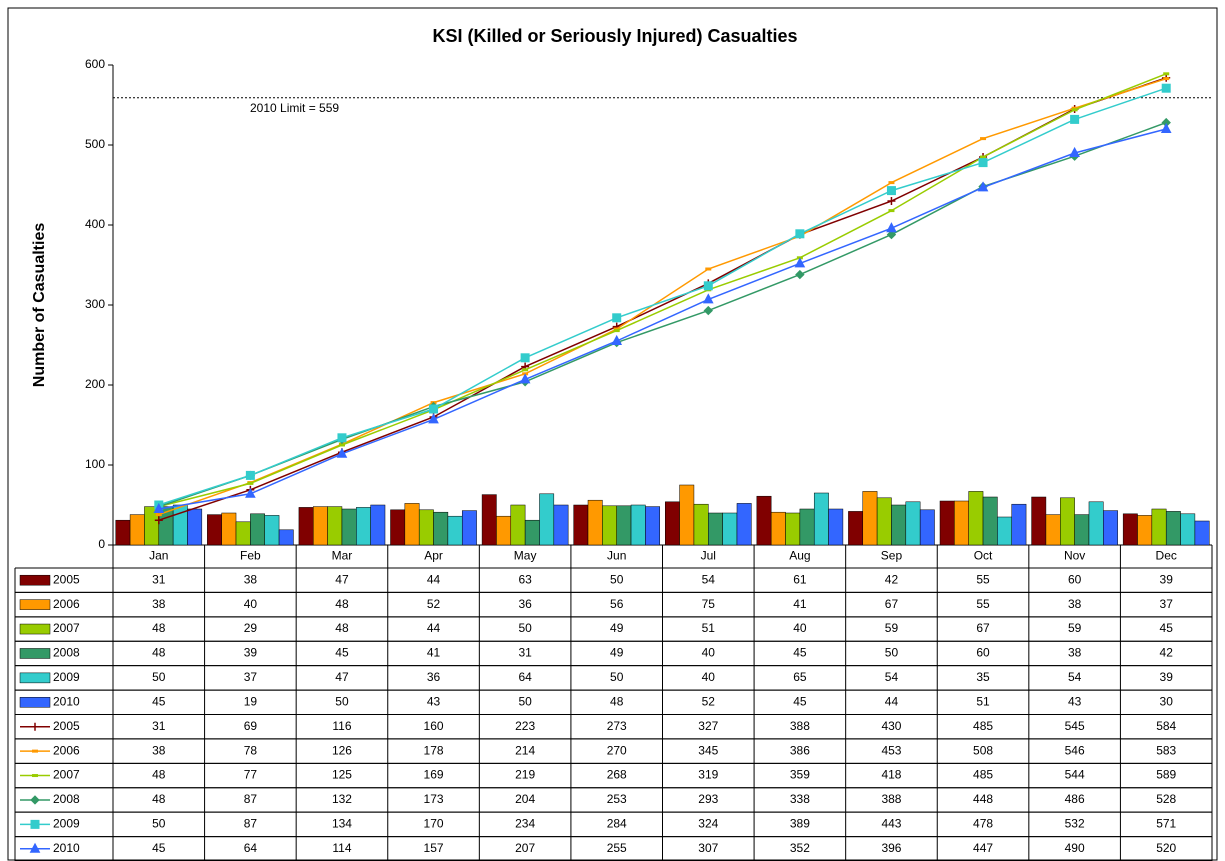 This screenshot has height=861, width=1225. What do you see at coordinates (617, 701) in the screenshot?
I see `table-cell: 48` at bounding box center [617, 701].